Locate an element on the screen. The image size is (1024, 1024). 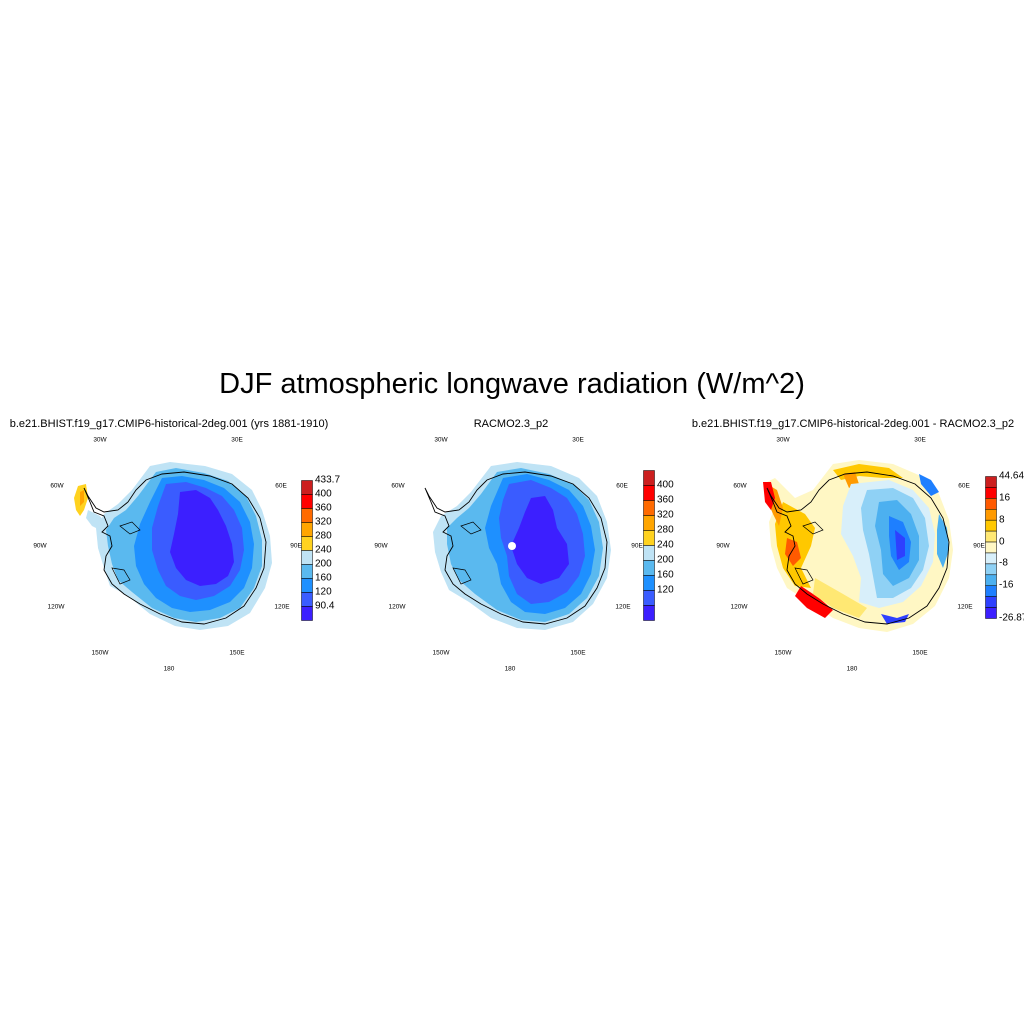
colorbar-label: 8 is located at coordinates (1002, 520).